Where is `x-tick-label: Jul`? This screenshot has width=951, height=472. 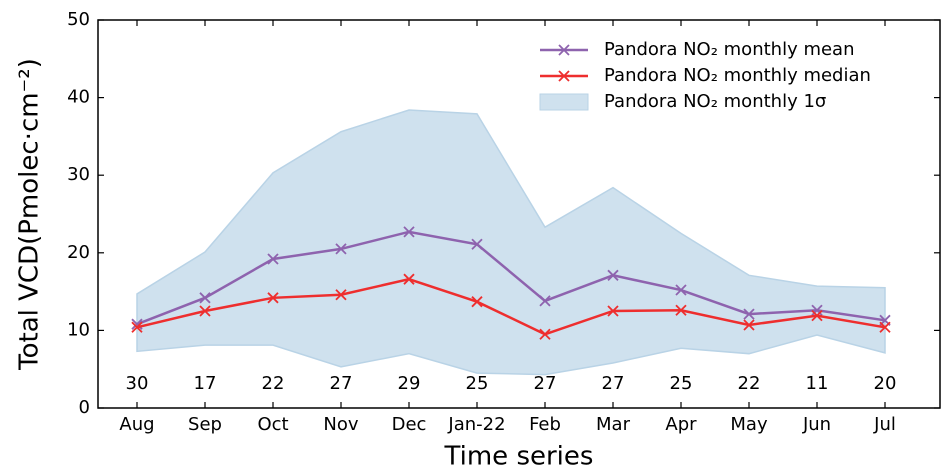
x-tick-label: Jul is located at coordinates (884, 424).